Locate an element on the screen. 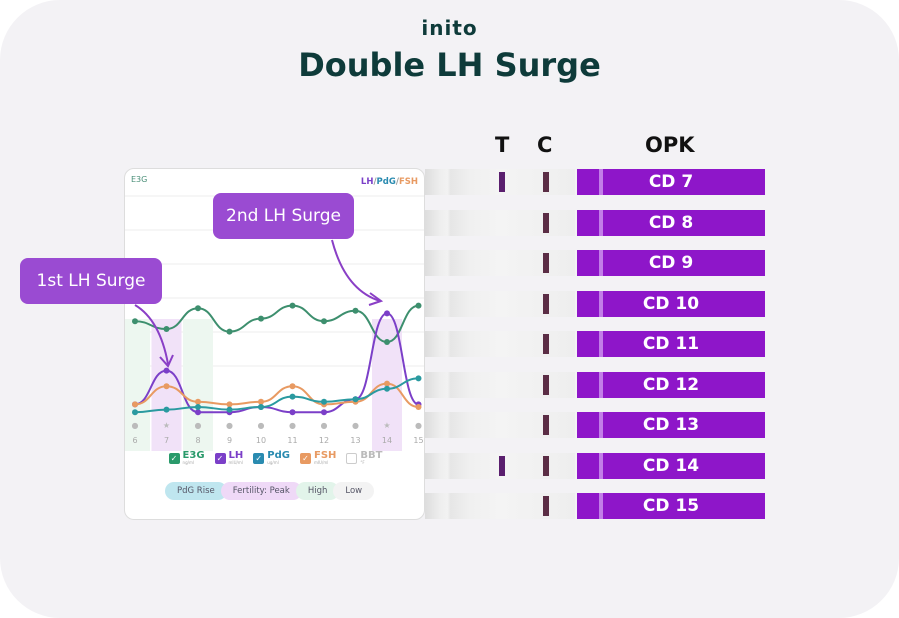 The image size is (899, 618). second-lh-surge-callout: 2nd LH Surge is located at coordinates (283, 216).